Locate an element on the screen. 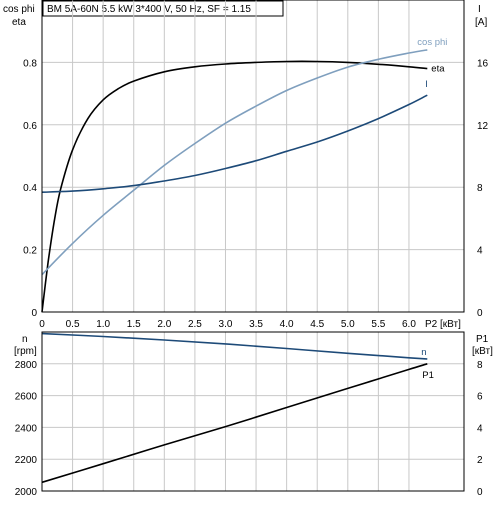 This screenshot has width=500, height=505. x-tick-label: 0.5 is located at coordinates (73, 324).